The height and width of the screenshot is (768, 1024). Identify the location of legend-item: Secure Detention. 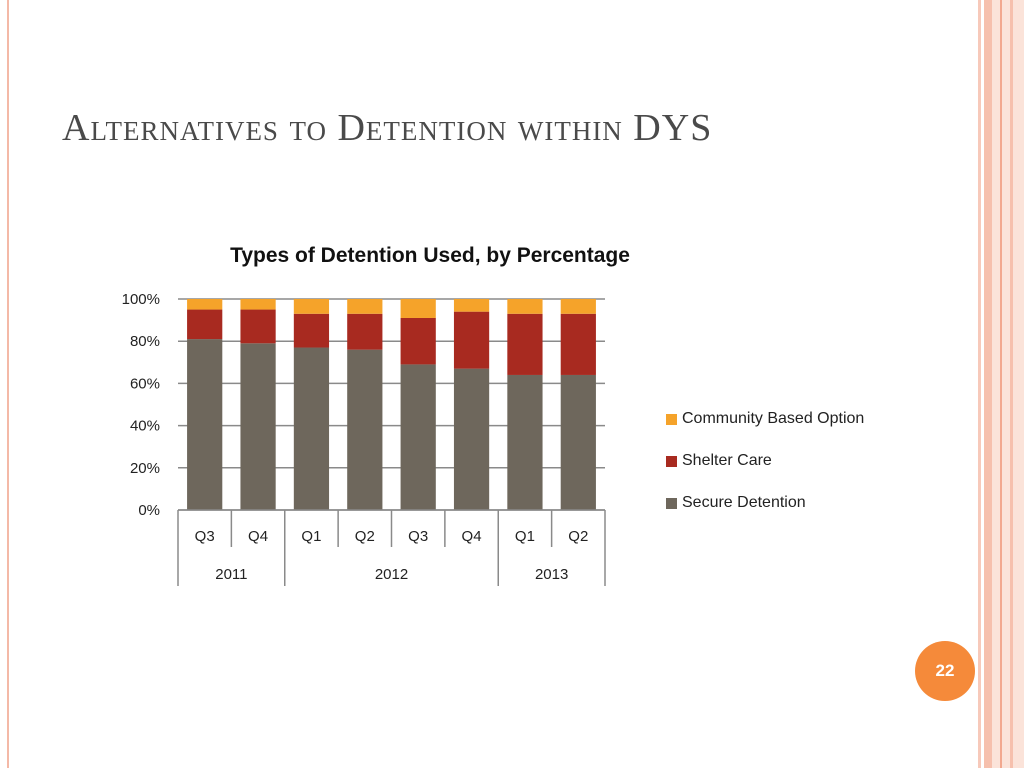
(765, 503).